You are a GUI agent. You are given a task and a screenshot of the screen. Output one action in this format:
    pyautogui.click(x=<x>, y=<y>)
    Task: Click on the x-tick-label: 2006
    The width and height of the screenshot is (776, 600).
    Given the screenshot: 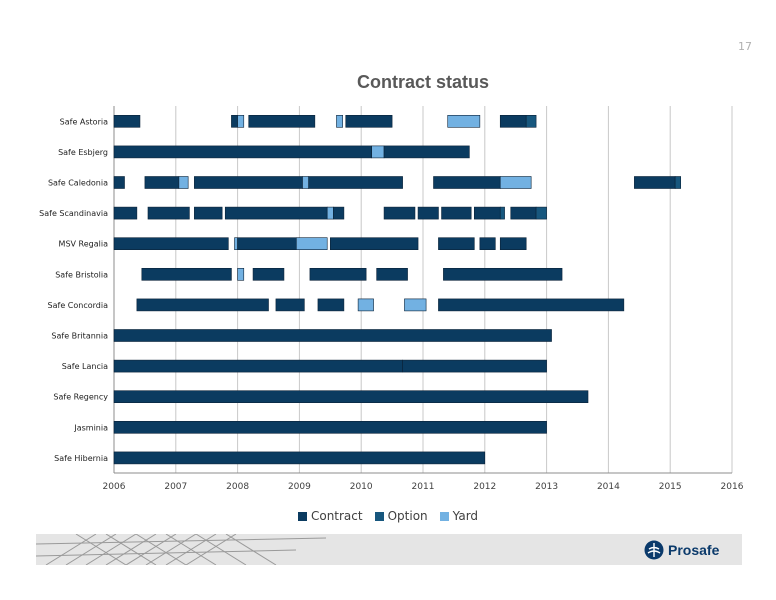 What is the action you would take?
    pyautogui.click(x=114, y=487)
    